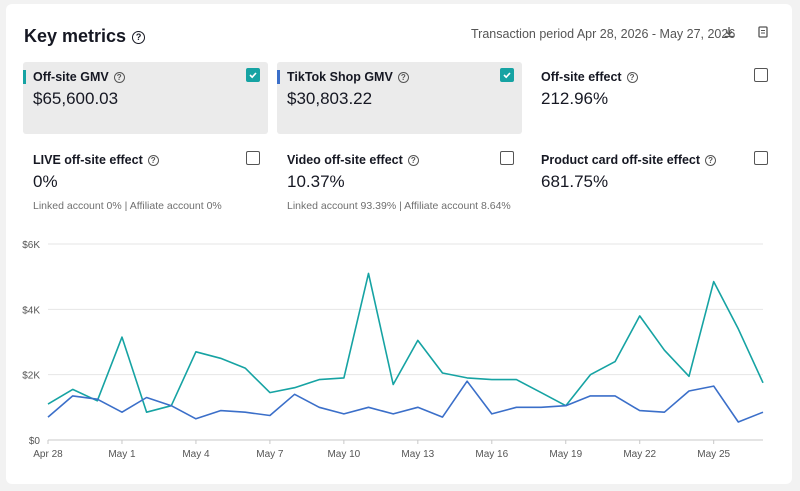 This screenshot has width=800, height=491. Describe the element at coordinates (399, 98) in the screenshot. I see `metric-tile-tiktok-shop-gmv: TikTok Shop GMV? $30,803.22` at that location.